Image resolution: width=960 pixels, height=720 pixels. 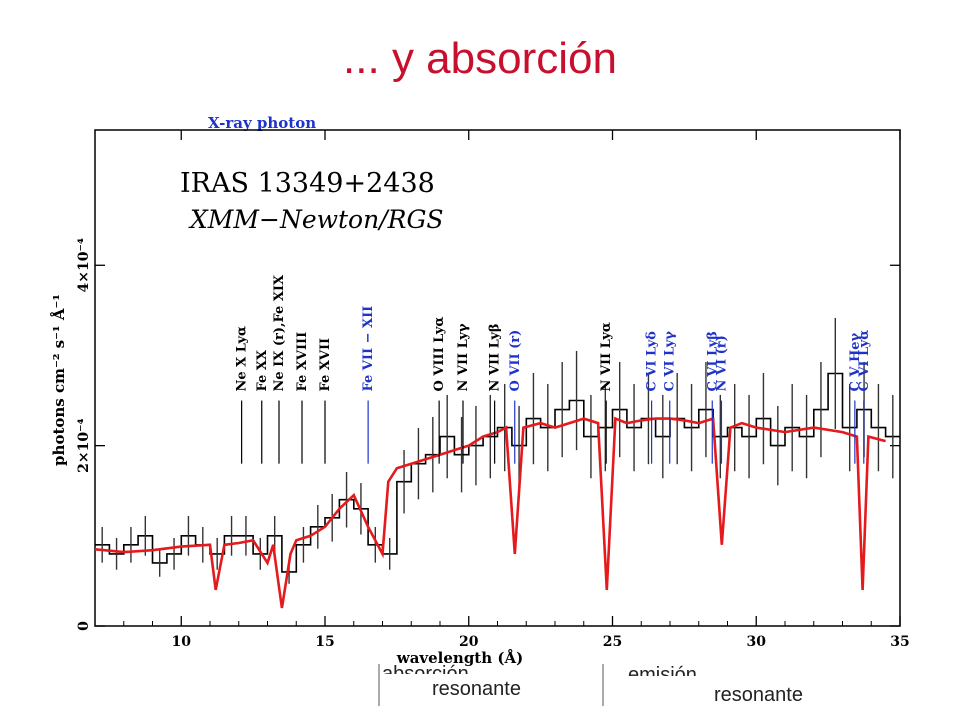 I want to click on y-tick-label-1: 2×10⁻⁴, so click(x=84, y=445).